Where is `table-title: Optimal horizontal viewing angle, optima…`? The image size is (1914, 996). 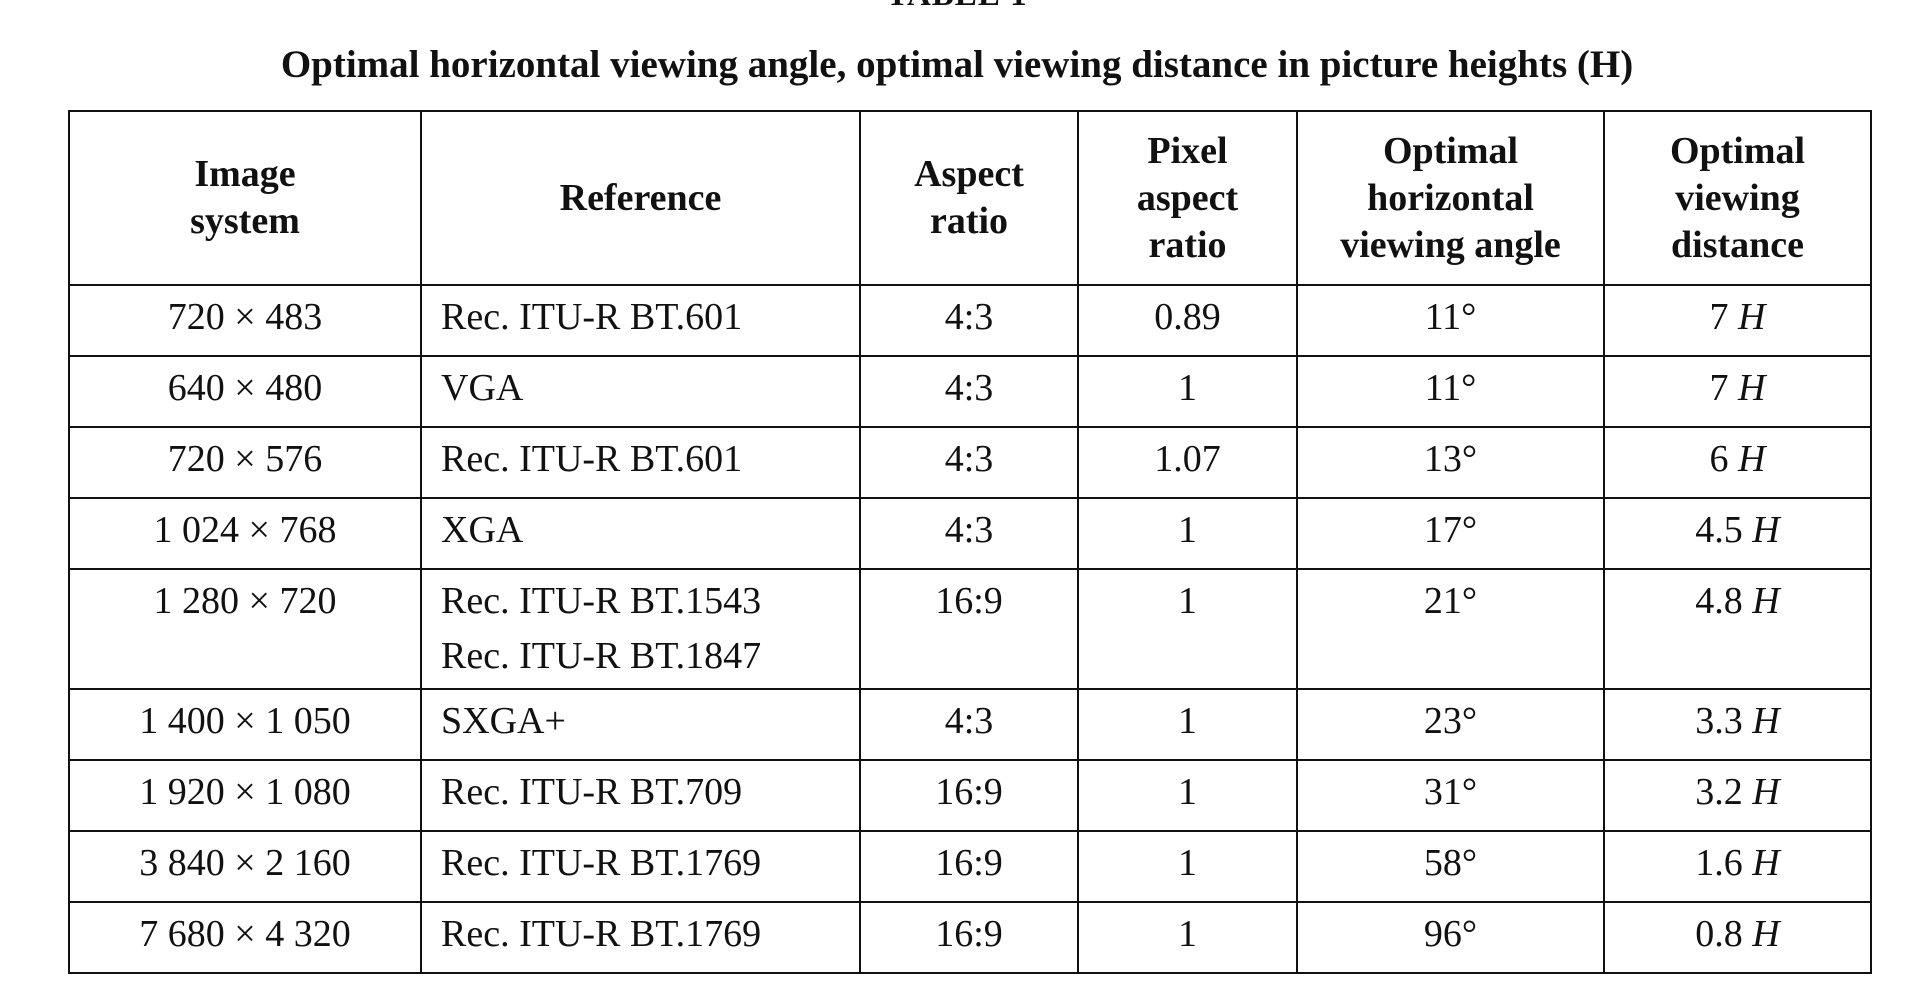
table-title: Optimal horizontal viewing angle, optima… is located at coordinates (957, 64).